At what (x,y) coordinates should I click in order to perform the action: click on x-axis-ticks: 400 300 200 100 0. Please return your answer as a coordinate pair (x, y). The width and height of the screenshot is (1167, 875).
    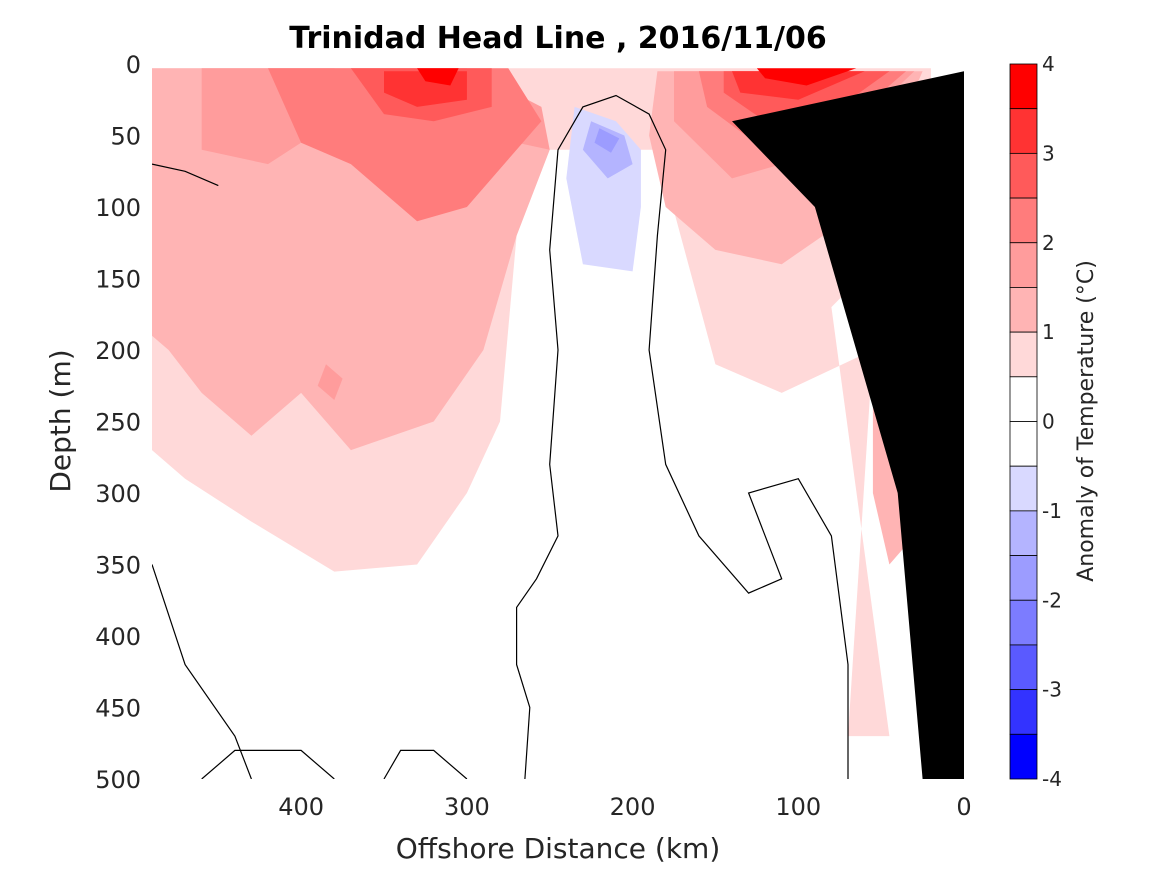
    Looking at the image, I should click on (624, 807).